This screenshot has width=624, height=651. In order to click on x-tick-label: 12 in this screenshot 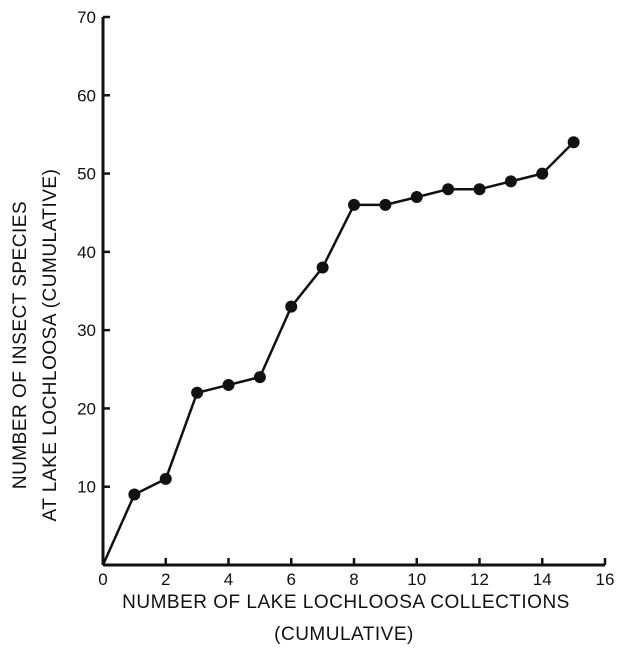, I will do `click(479, 579)`.